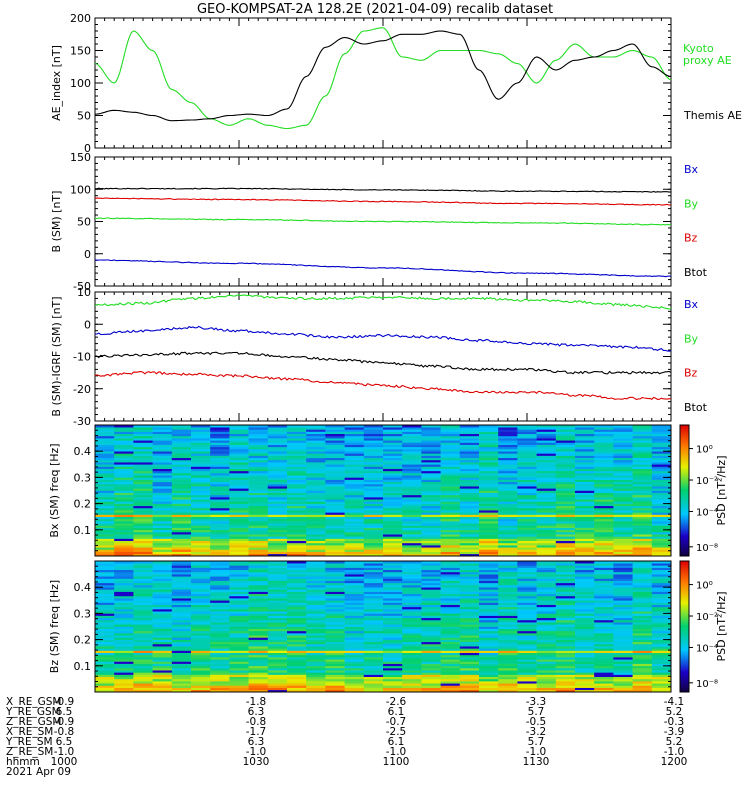 The image size is (750, 800). I want to click on y-tick-label: 0.3, so click(83, 477).